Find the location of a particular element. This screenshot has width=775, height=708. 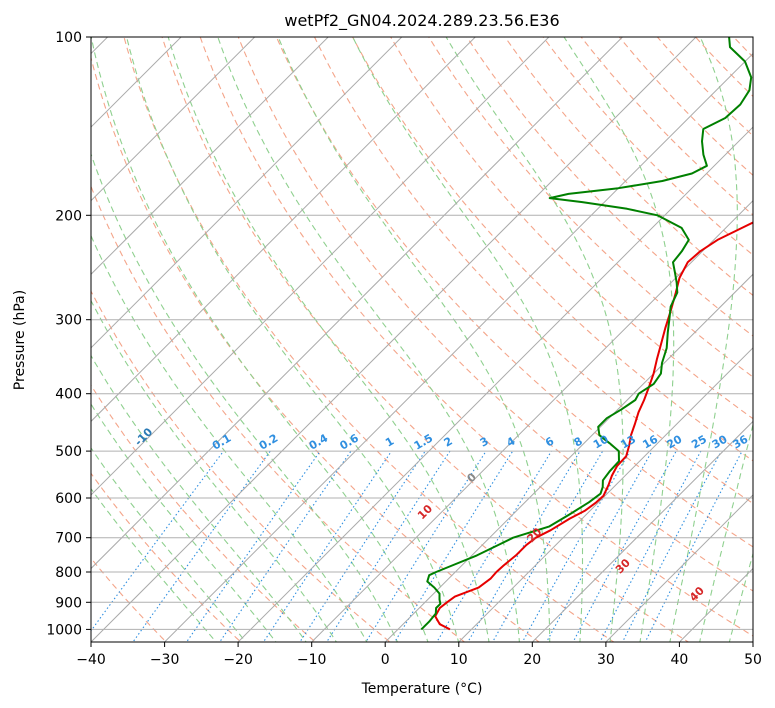

y-tick-label: 200 is located at coordinates (68, 216).